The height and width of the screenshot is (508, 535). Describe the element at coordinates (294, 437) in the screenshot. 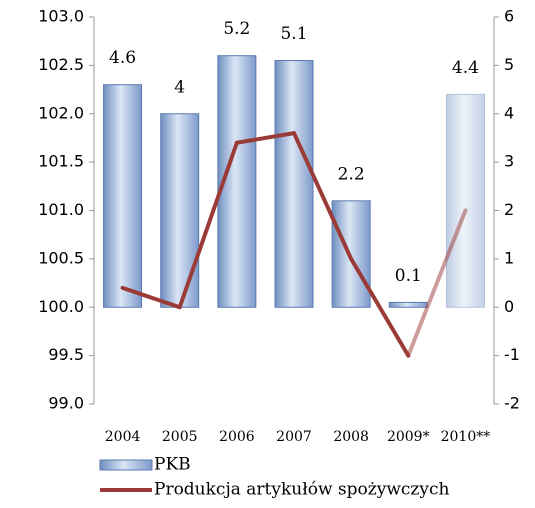

I see `x-tick-label: 2007` at that location.